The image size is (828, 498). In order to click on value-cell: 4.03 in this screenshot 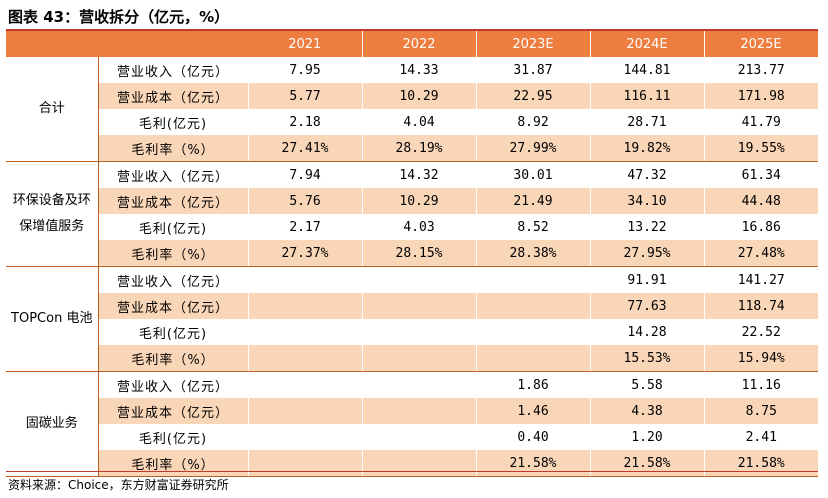, I will do `click(418, 227)`.